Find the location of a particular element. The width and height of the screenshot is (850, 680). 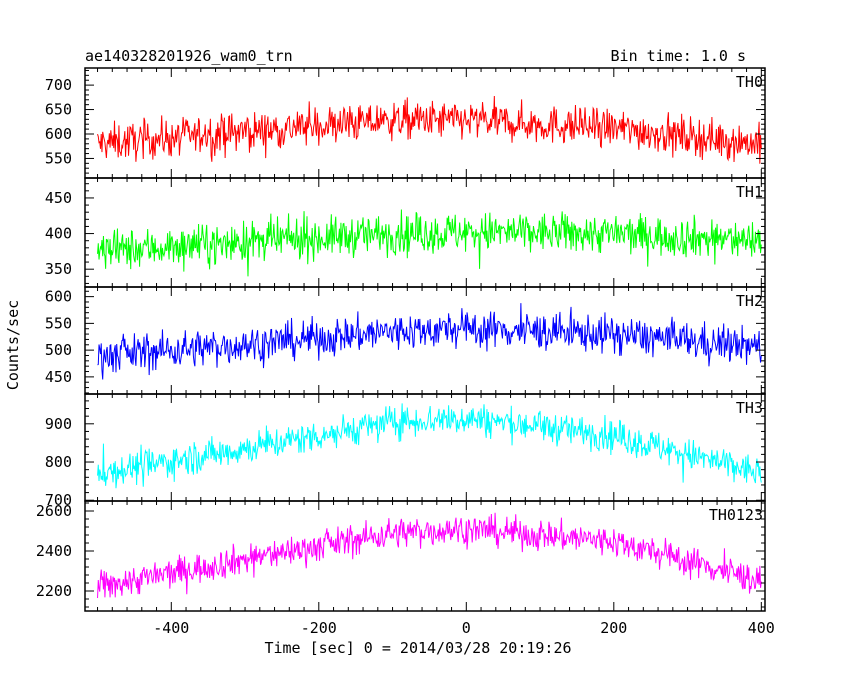

panel-frame-th0123 is located at coordinates (425, 556).